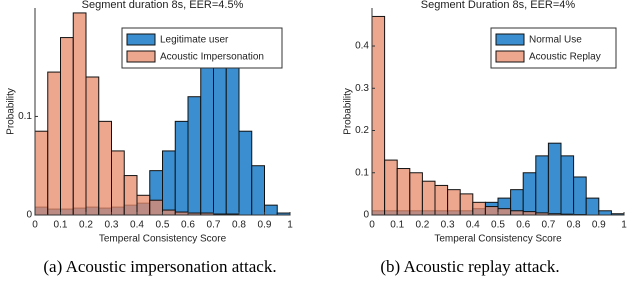  I want to click on legend-label: Normal Use, so click(555, 40).